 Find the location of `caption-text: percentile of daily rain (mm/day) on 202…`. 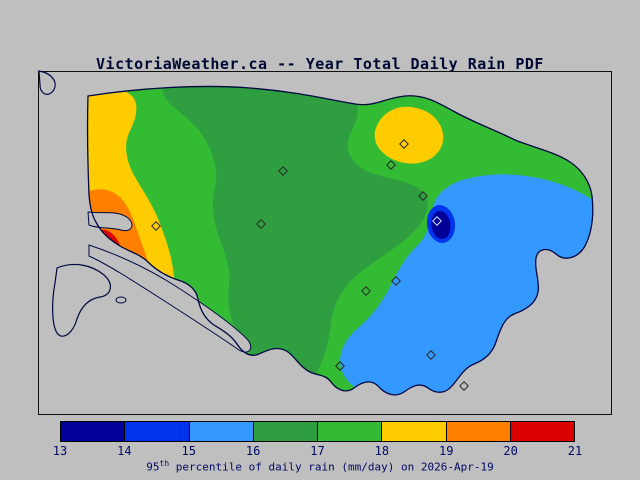

caption-text: percentile of daily rain (mm/day) on 202… is located at coordinates (331, 467).